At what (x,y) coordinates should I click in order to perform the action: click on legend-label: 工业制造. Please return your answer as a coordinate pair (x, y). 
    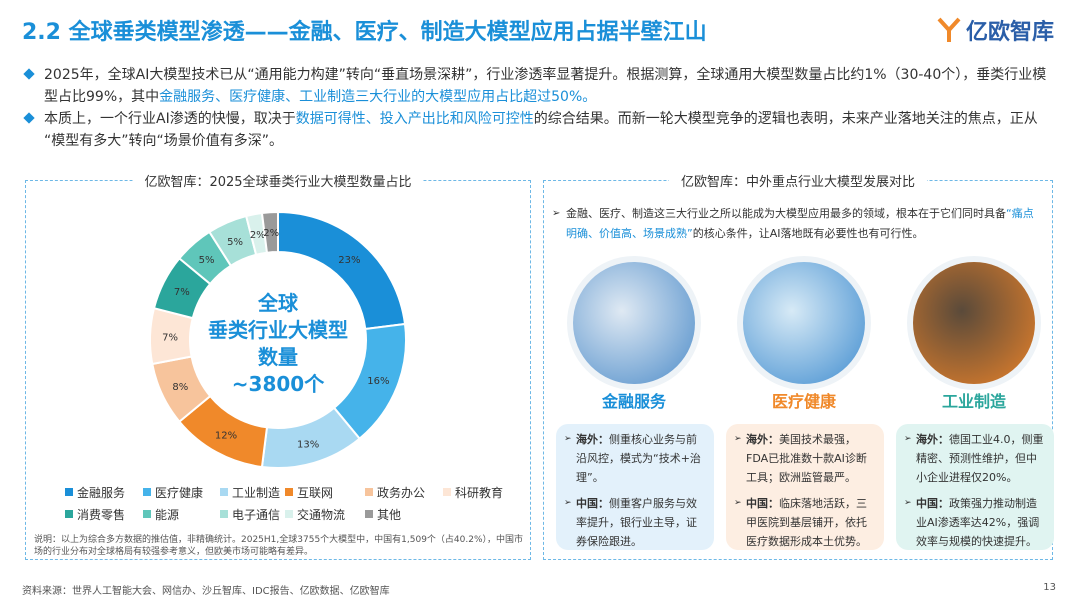
    Looking at the image, I should click on (256, 493).